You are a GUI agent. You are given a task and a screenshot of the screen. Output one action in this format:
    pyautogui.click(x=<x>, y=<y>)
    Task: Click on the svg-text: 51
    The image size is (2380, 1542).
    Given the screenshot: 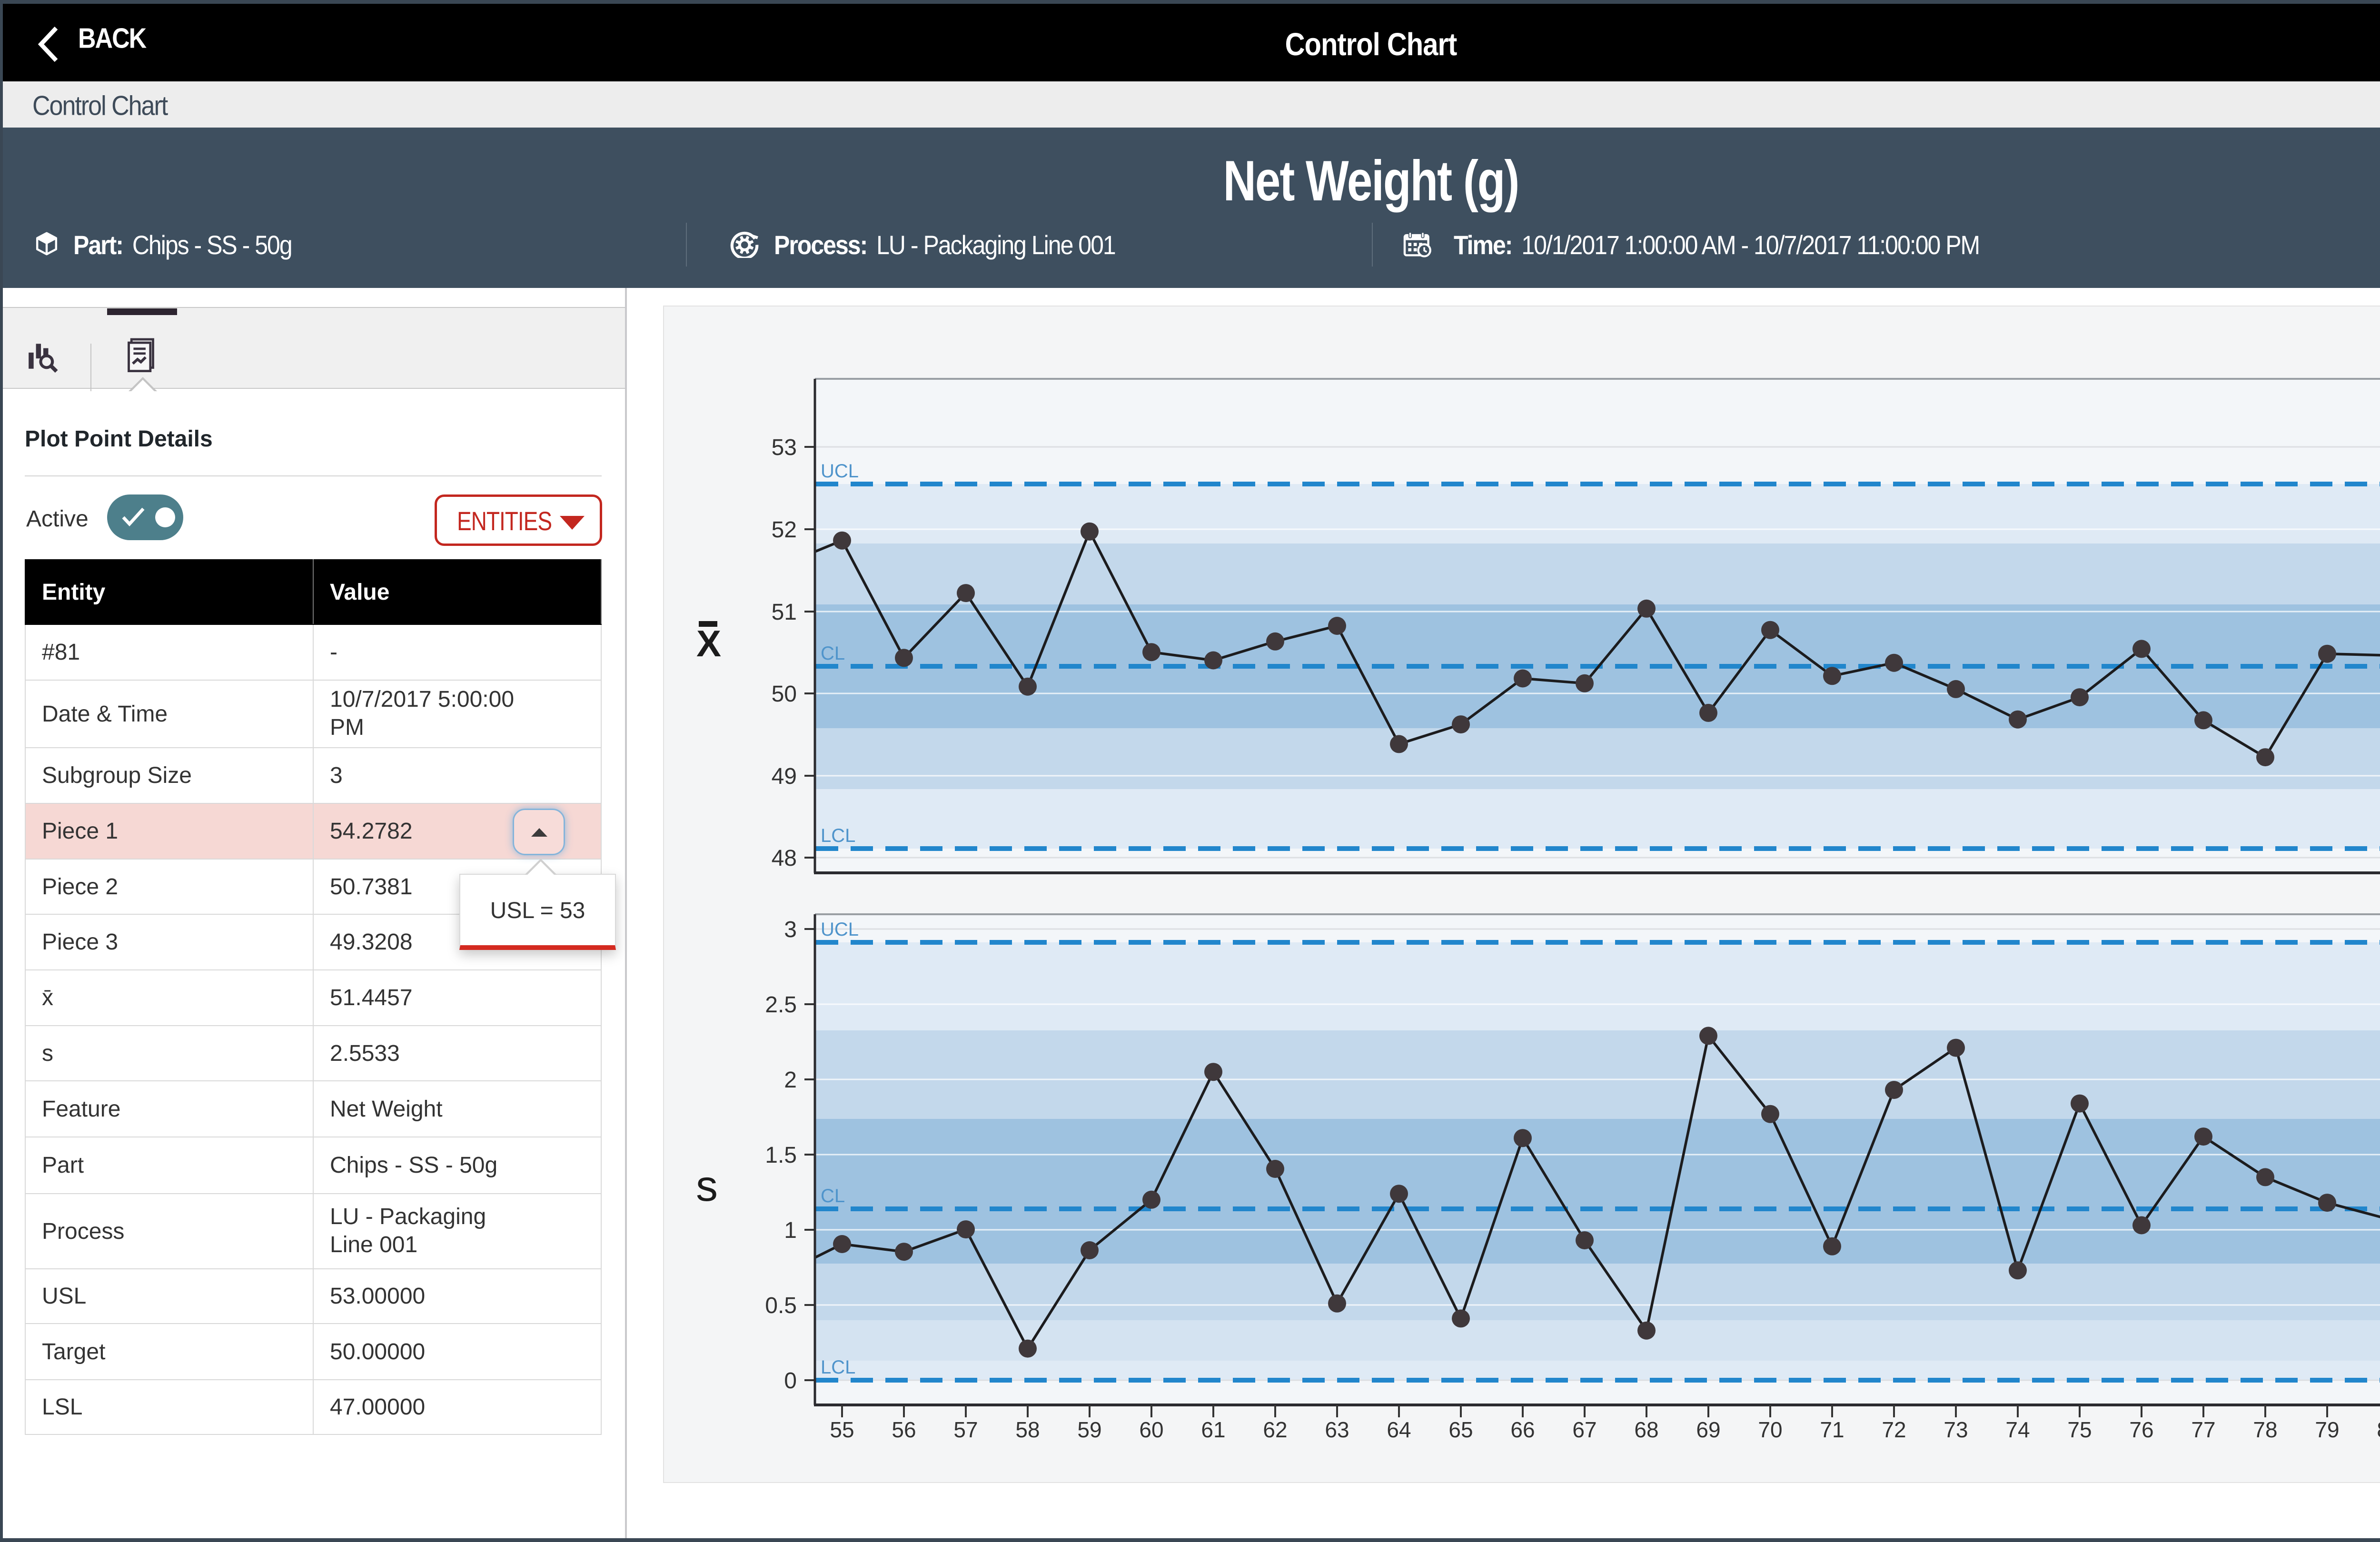 What is the action you would take?
    pyautogui.click(x=784, y=612)
    